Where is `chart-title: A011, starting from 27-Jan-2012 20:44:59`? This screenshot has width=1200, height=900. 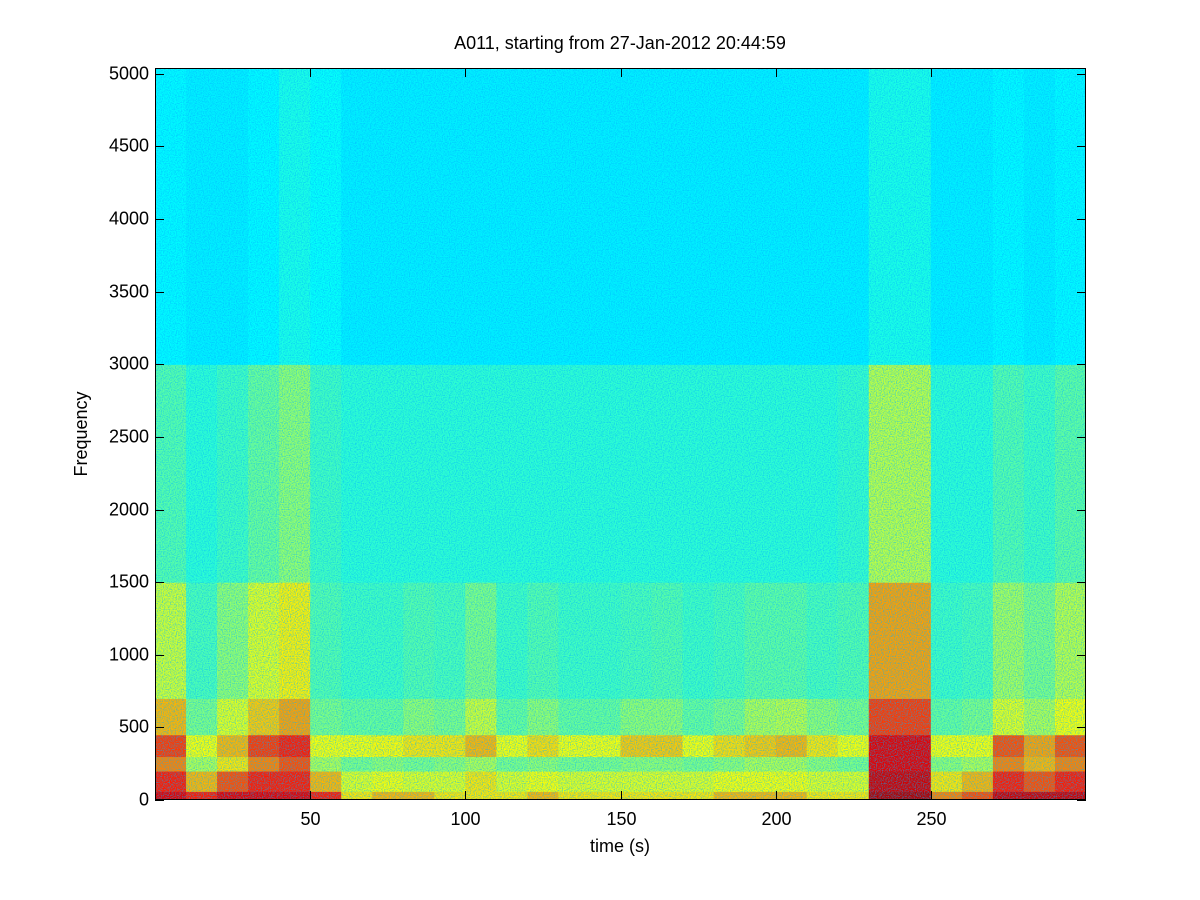
chart-title: A011, starting from 27-Jan-2012 20:44:59 is located at coordinates (620, 43).